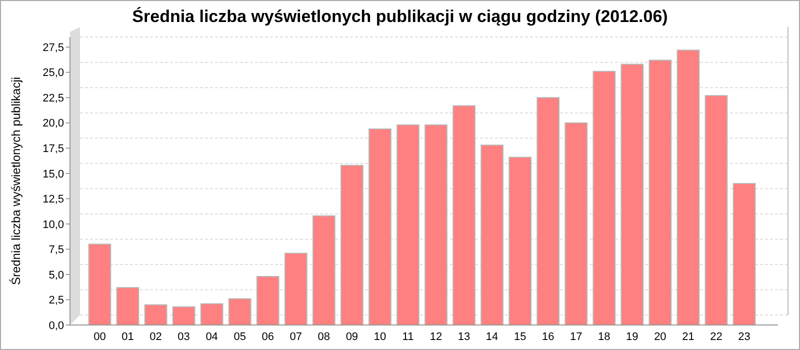 The image size is (800, 350). I want to click on x-tick-label: 15, so click(520, 337).